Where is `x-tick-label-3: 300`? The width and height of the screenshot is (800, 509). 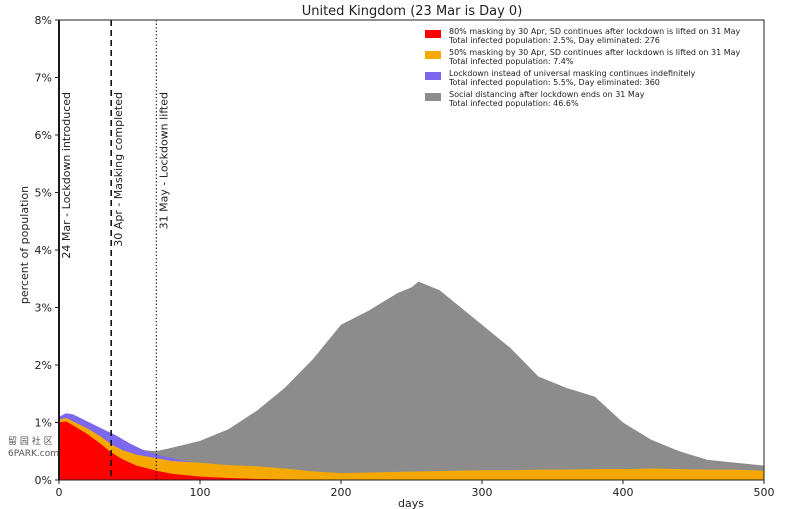
x-tick-label-3: 300 is located at coordinates (482, 492).